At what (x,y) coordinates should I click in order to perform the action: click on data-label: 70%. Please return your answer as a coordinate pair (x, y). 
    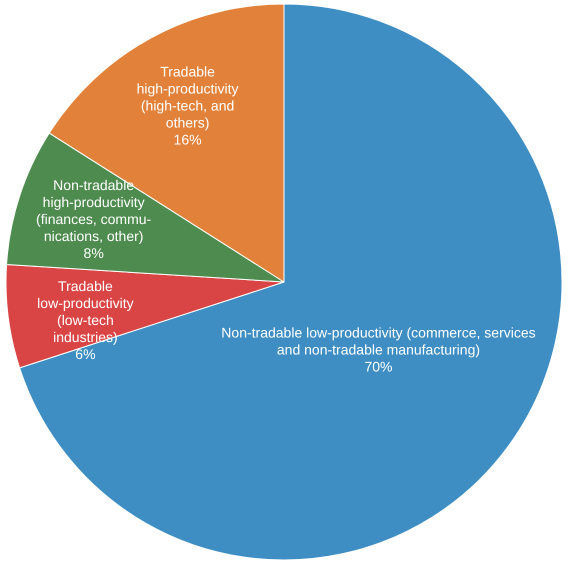
    Looking at the image, I should click on (378, 366).